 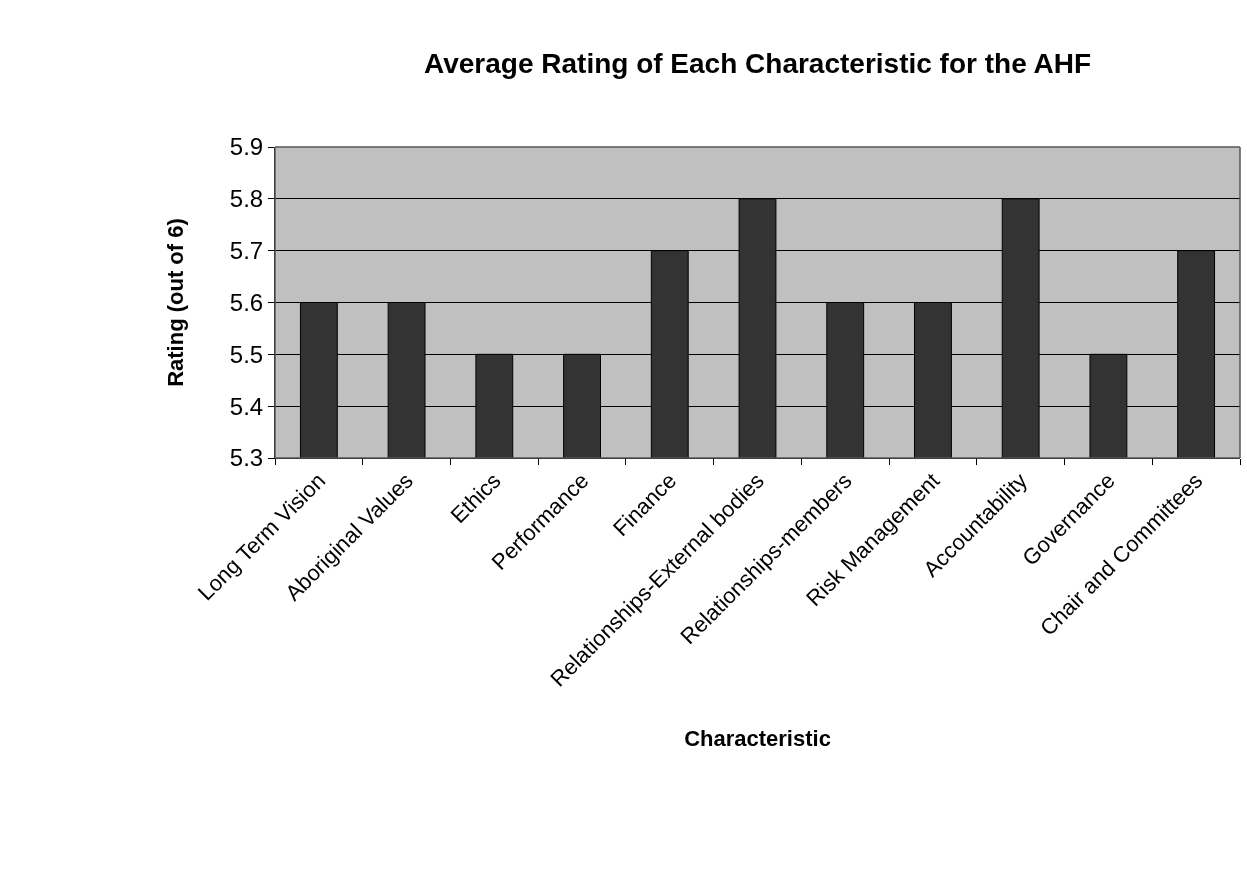 I want to click on x-axis-title: Characteristic, so click(x=757, y=739).